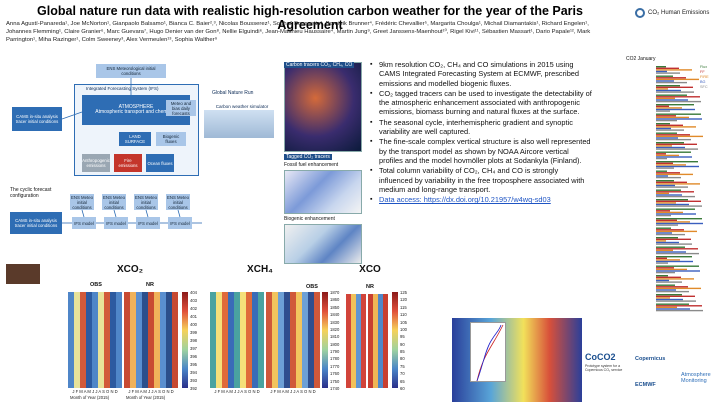 The height and width of the screenshot is (405, 720). I want to click on xco-tick: 110, so click(403, 315).